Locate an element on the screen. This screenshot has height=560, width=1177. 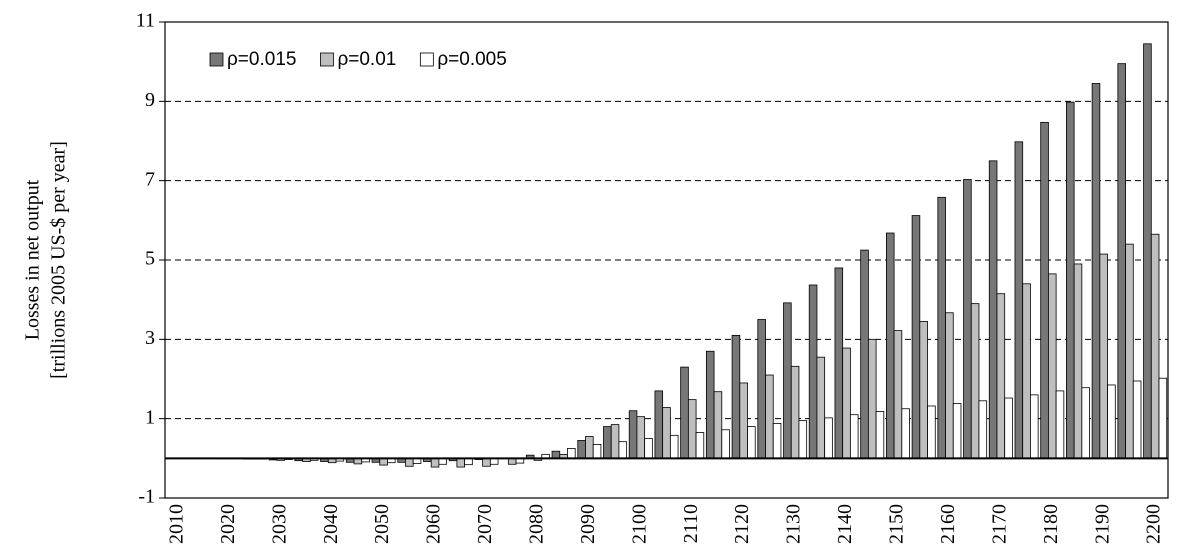
x-tick-label: 2080 is located at coordinates (537, 524).